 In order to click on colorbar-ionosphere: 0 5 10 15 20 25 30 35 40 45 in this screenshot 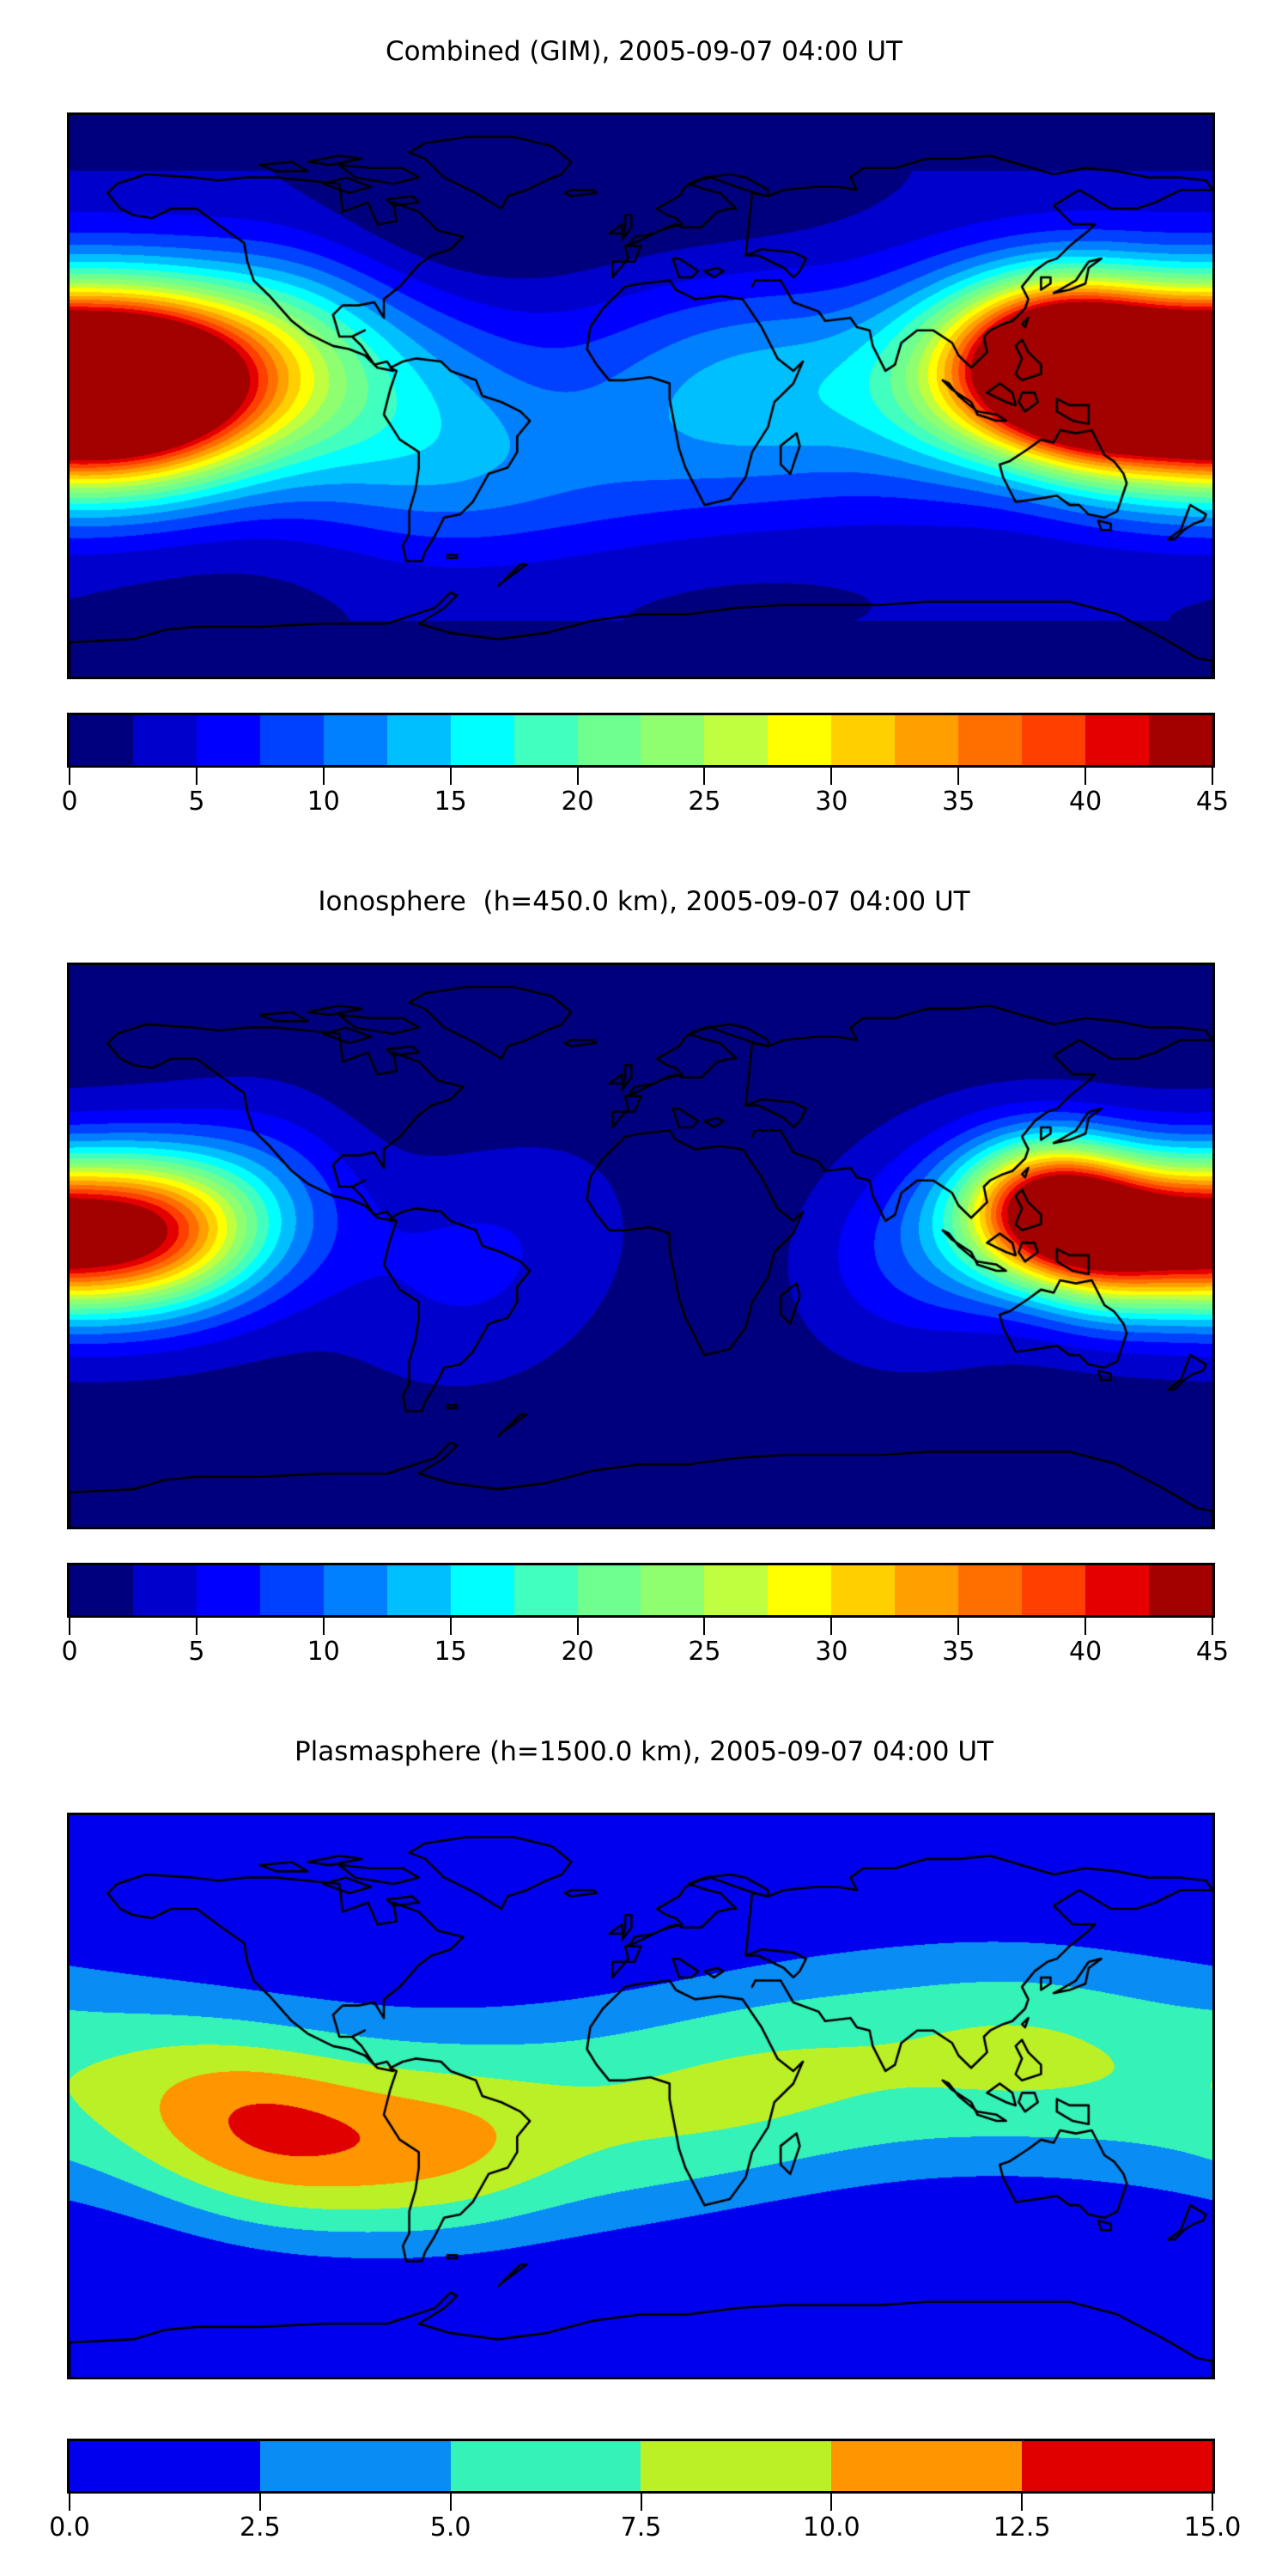, I will do `click(645, 1619)`.